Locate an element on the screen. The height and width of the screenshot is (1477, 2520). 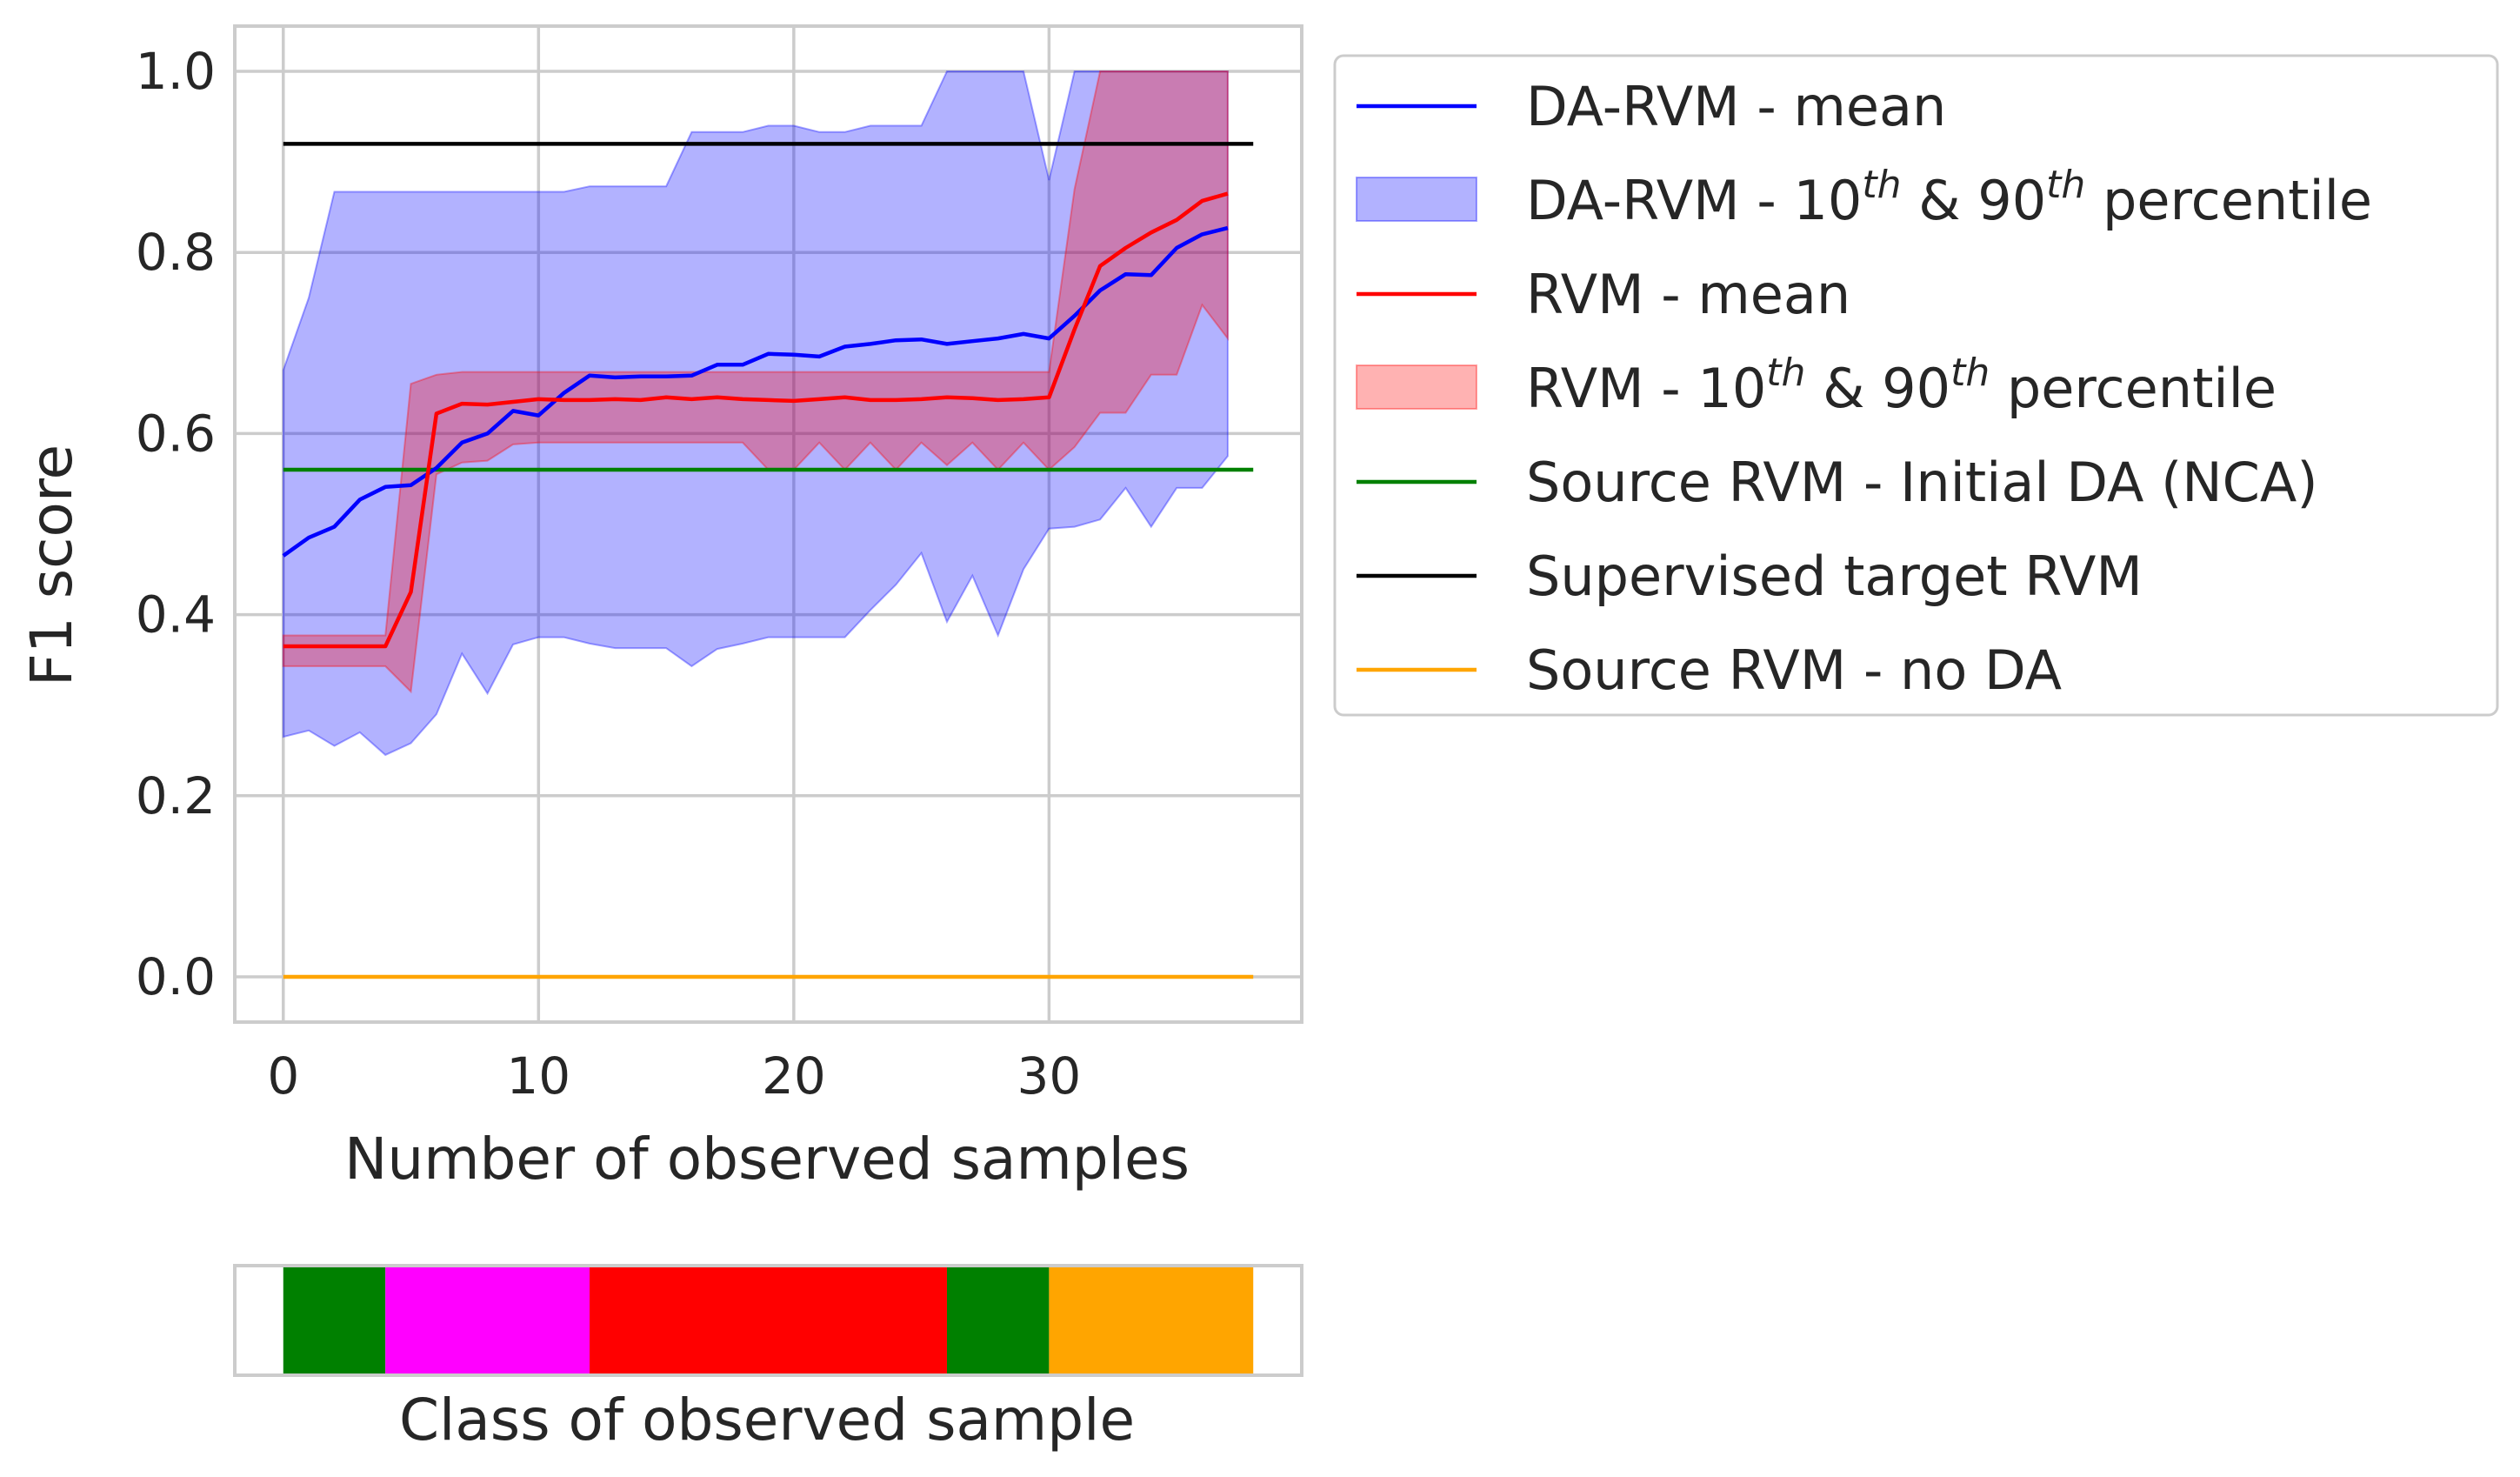
class-strip-segments is located at coordinates (768, 1320).